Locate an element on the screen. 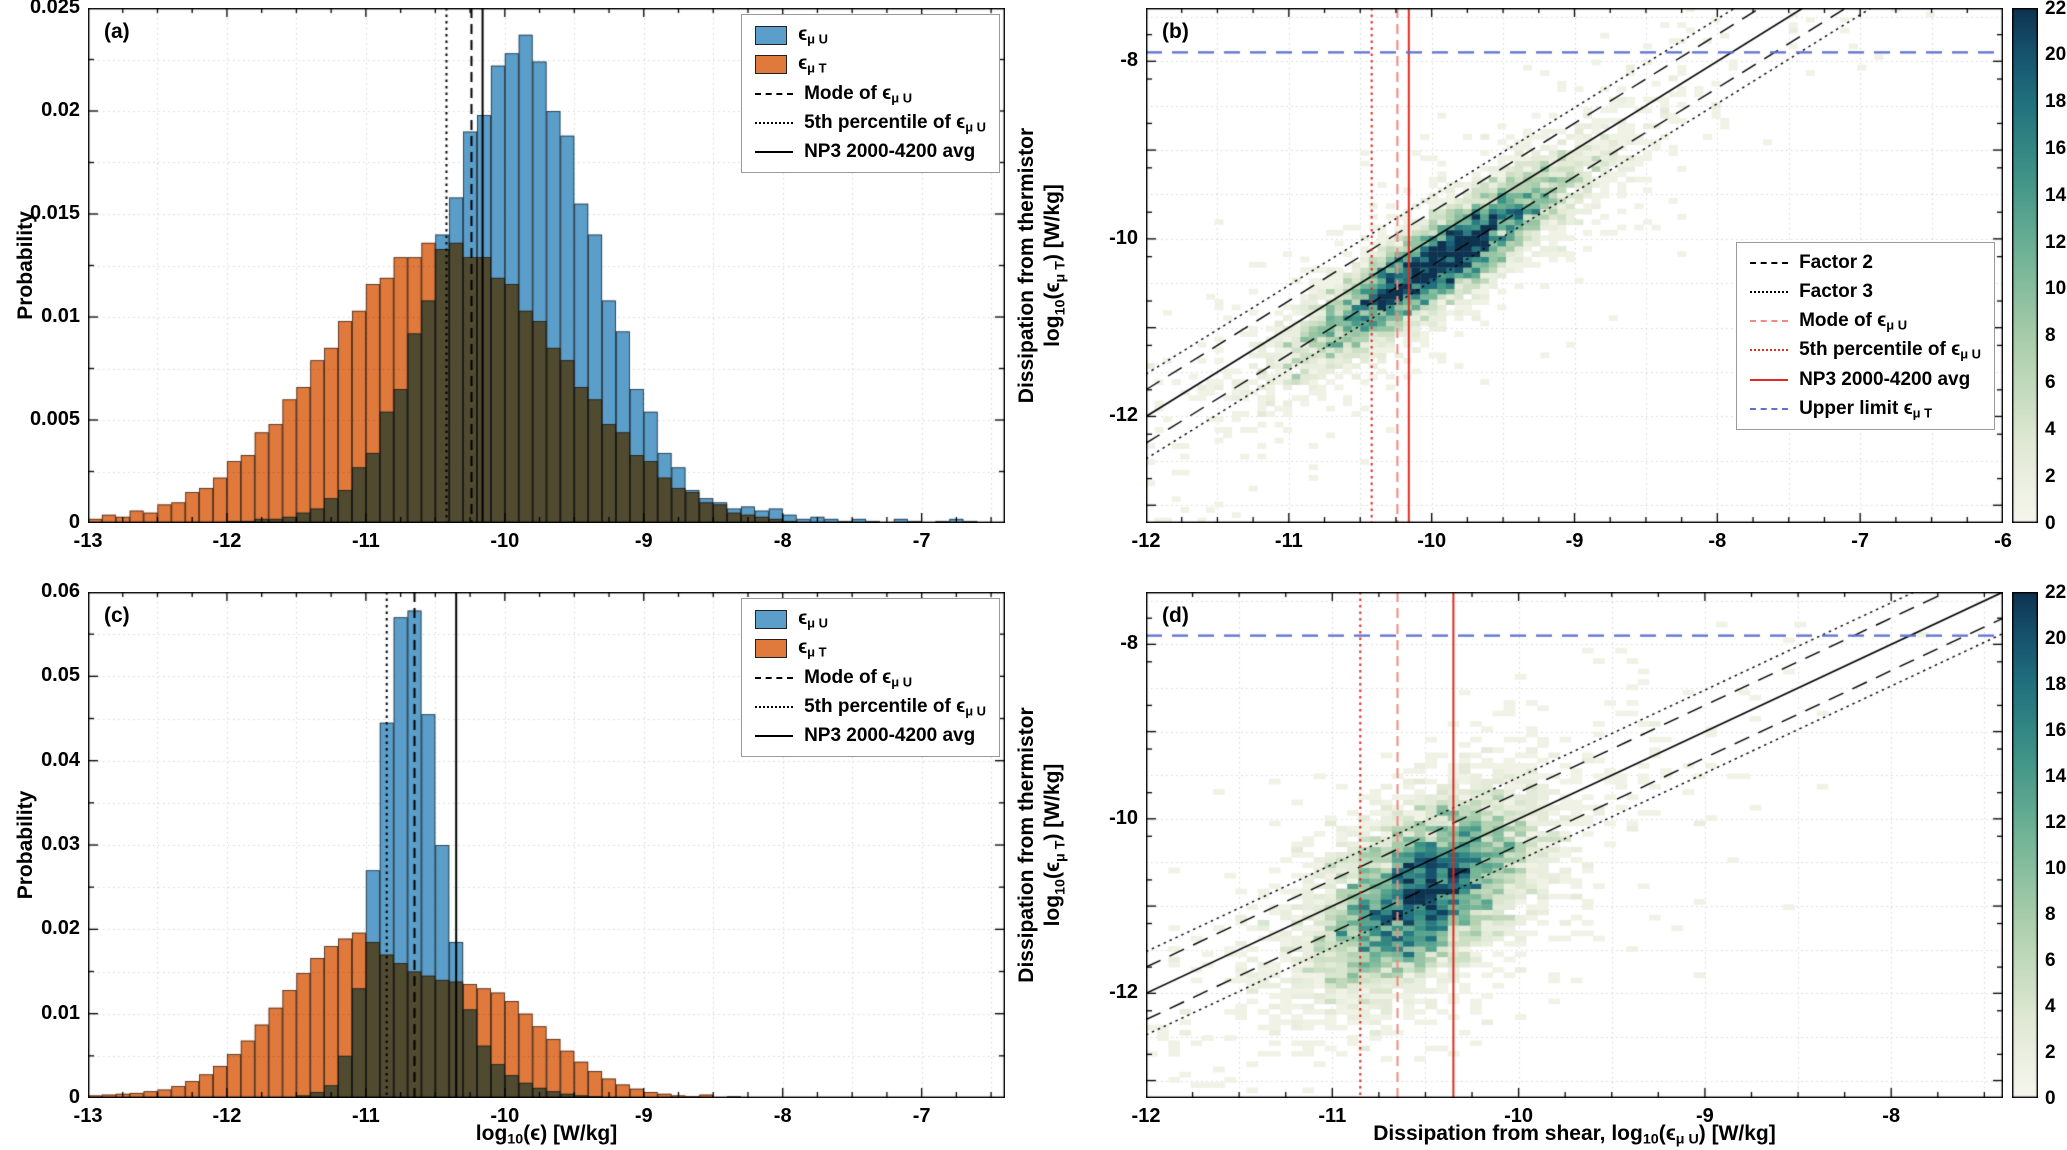  y-tick-label: 0.04 is located at coordinates (60, 759).